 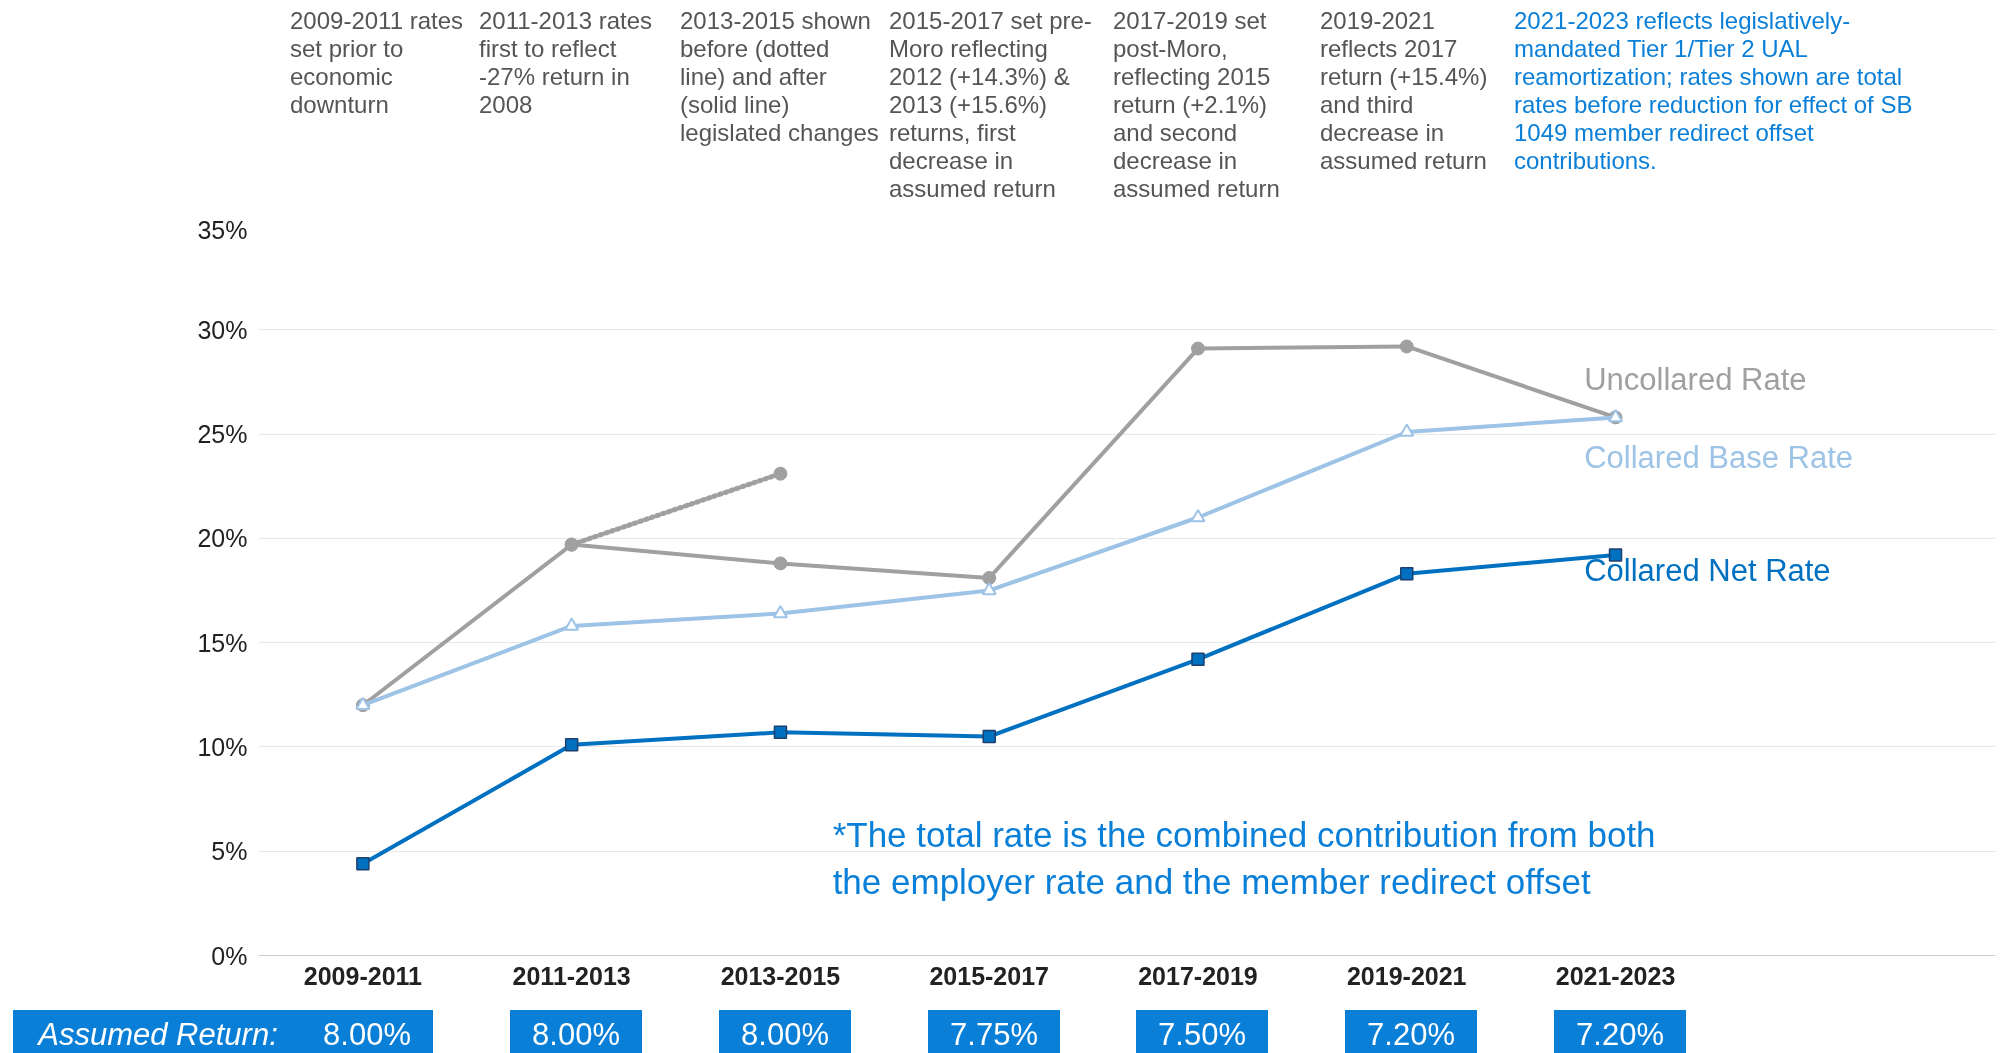 I want to click on x-tick-label: 2009-2011, so click(x=363, y=975).